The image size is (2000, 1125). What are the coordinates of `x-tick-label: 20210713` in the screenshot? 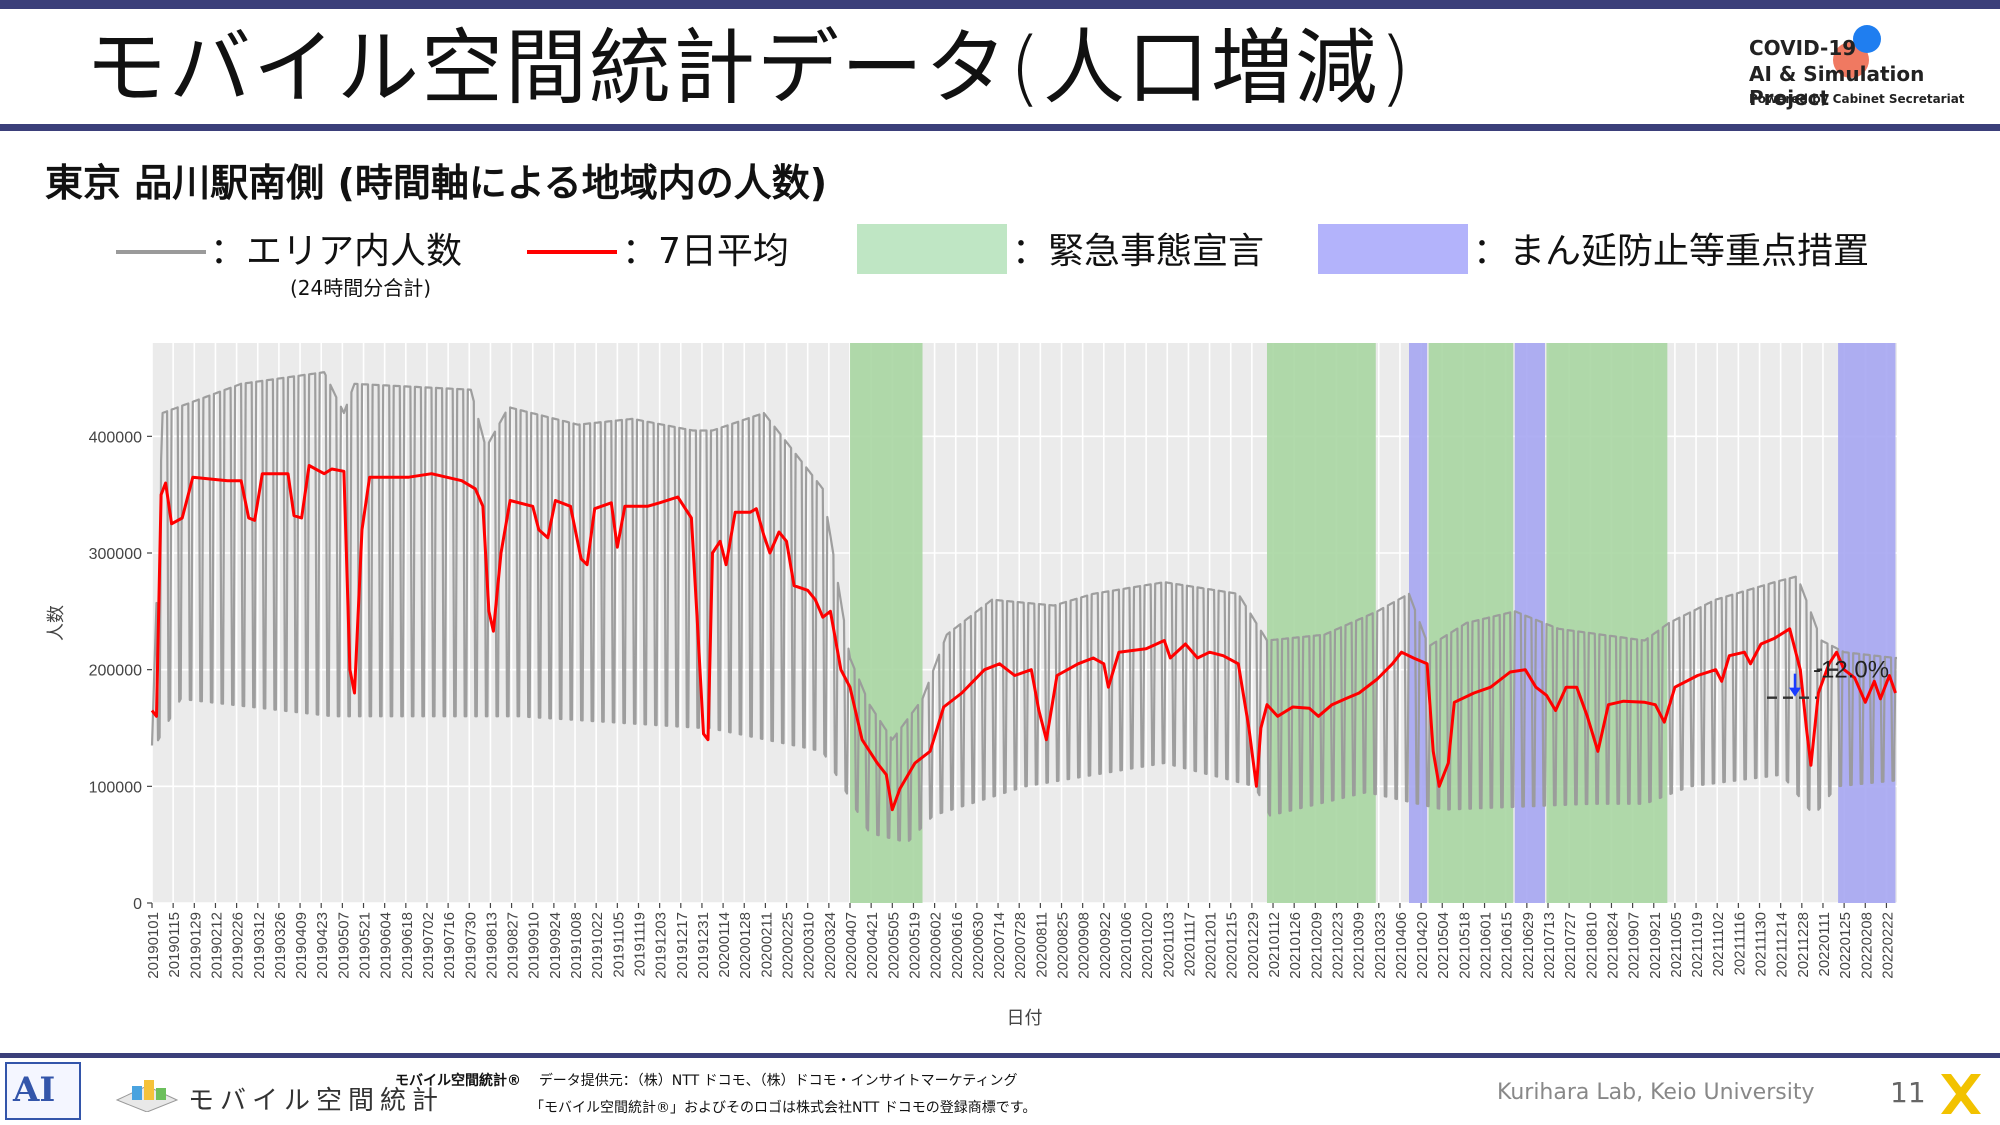 It's located at (1549, 945).